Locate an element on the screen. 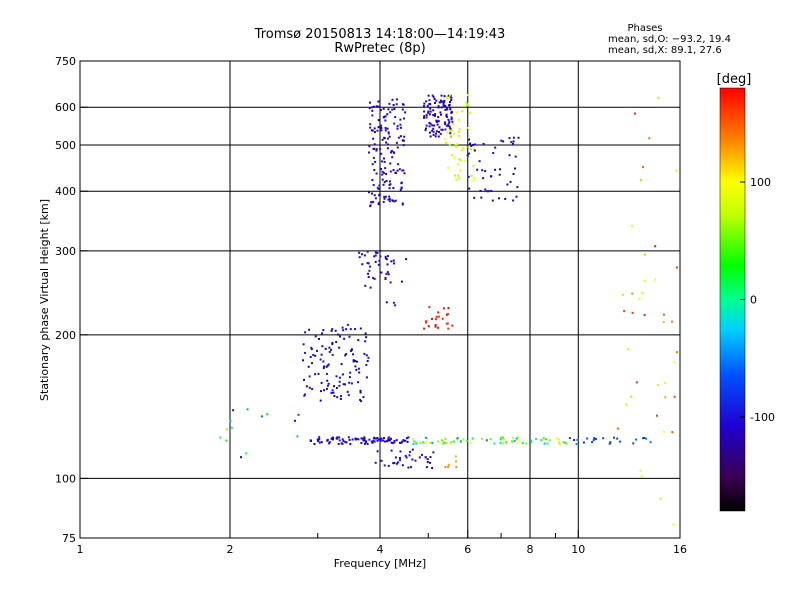 Image resolution: width=800 pixels, height=600 pixels. colorbar is located at coordinates (732, 299).